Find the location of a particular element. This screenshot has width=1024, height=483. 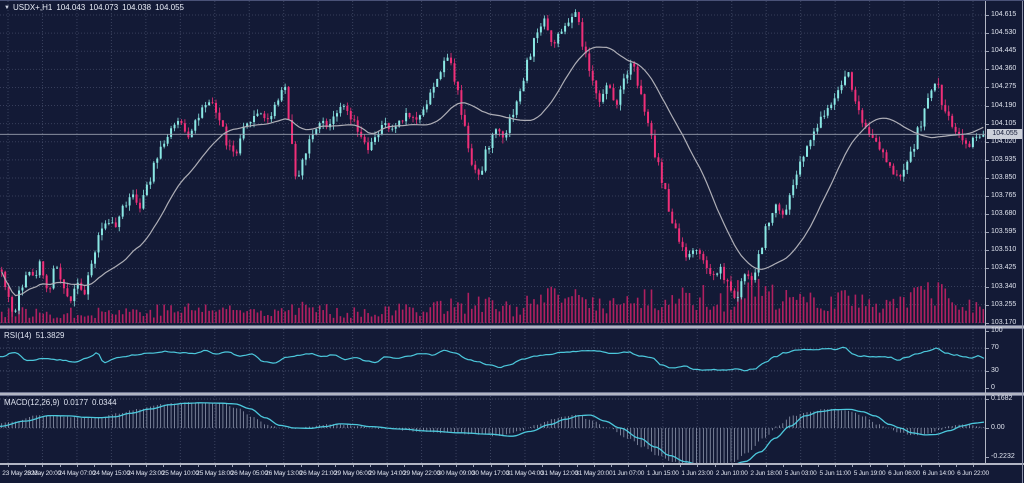

axis-label: 104.360 is located at coordinates (1004, 69).